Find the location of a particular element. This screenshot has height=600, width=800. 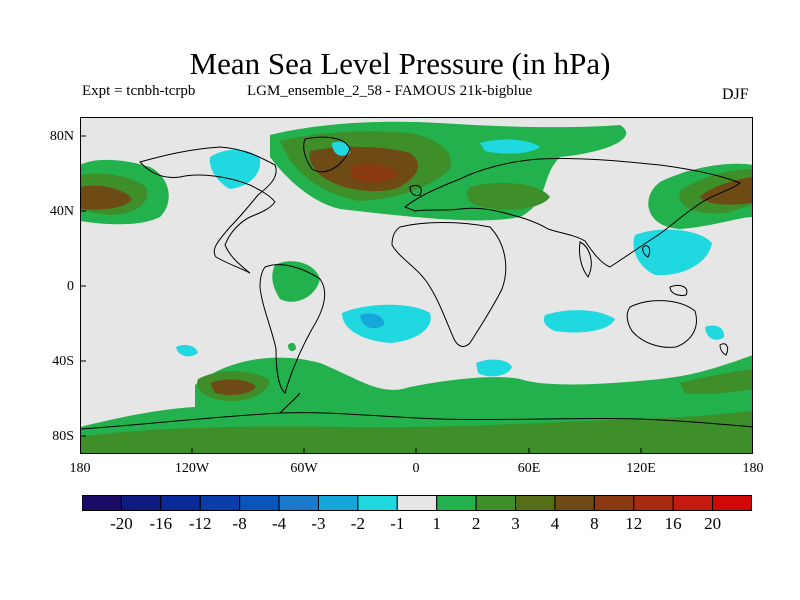

colorbar-label: 1 is located at coordinates (436, 523).